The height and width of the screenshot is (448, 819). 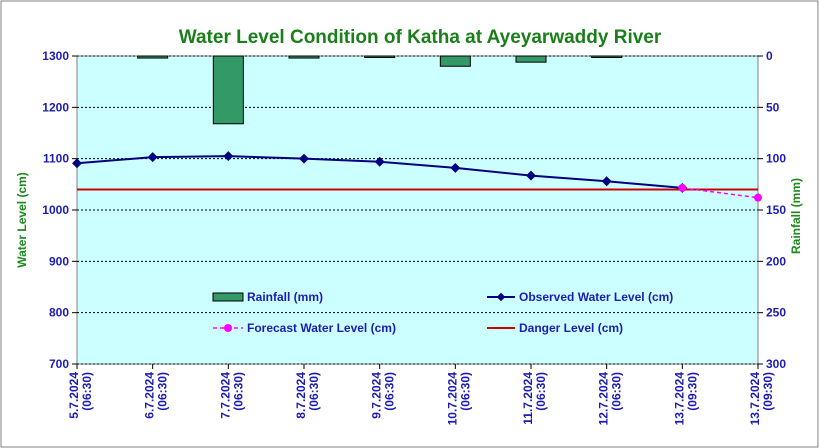 What do you see at coordinates (55, 56) in the screenshot?
I see `y-left-tick-label: 1300` at bounding box center [55, 56].